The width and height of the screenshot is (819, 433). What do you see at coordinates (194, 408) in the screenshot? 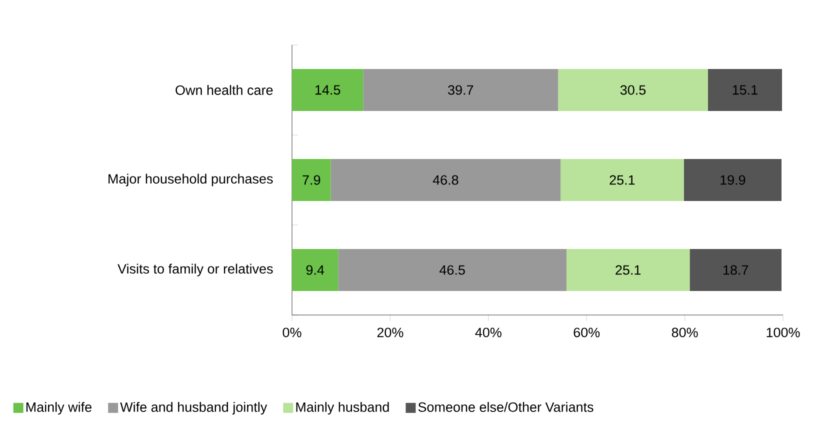
I see `legend-label: Wife and husband jointly` at bounding box center [194, 408].